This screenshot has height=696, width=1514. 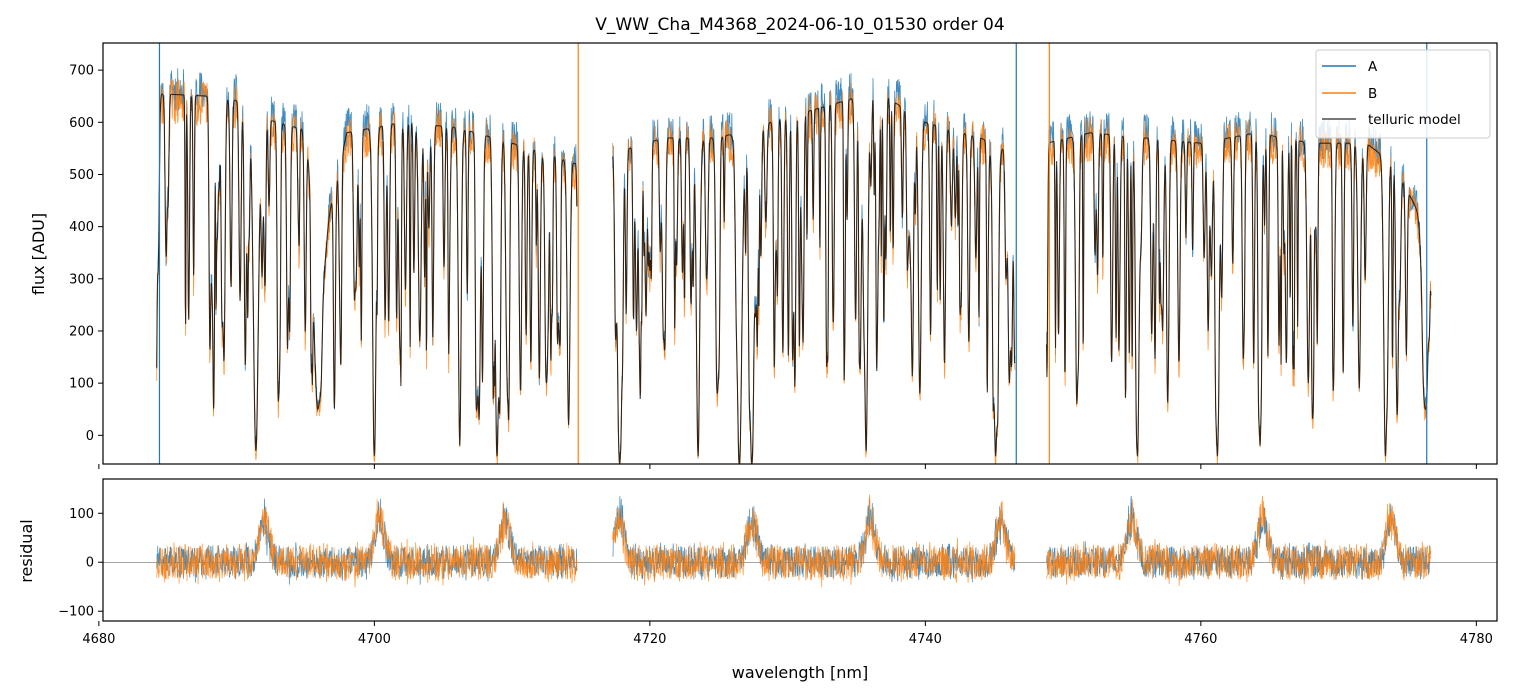 I want to click on legend-label-b: B, so click(x=1372, y=94).